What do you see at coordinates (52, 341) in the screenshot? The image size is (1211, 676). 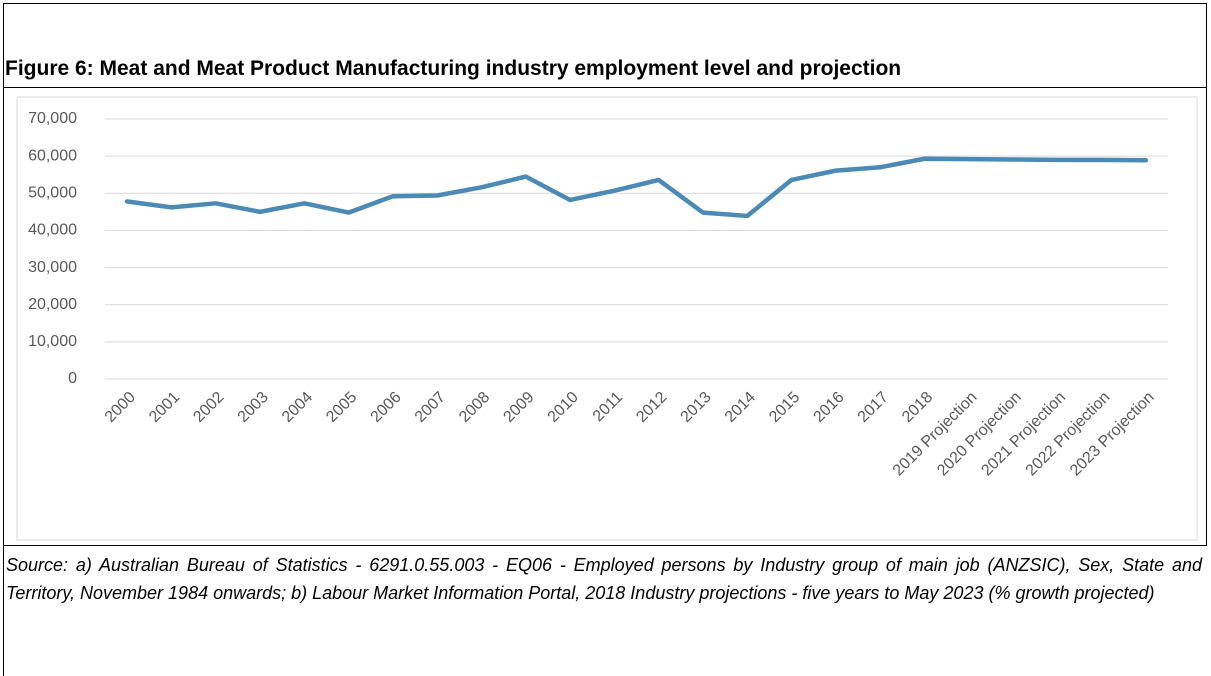 I see `y-tick-label: 10,000` at bounding box center [52, 341].